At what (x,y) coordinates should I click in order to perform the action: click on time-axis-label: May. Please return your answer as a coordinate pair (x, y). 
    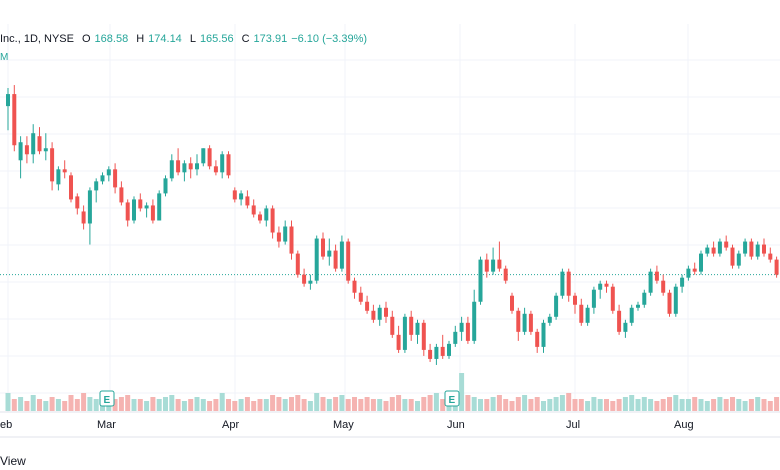
    Looking at the image, I should click on (343, 425).